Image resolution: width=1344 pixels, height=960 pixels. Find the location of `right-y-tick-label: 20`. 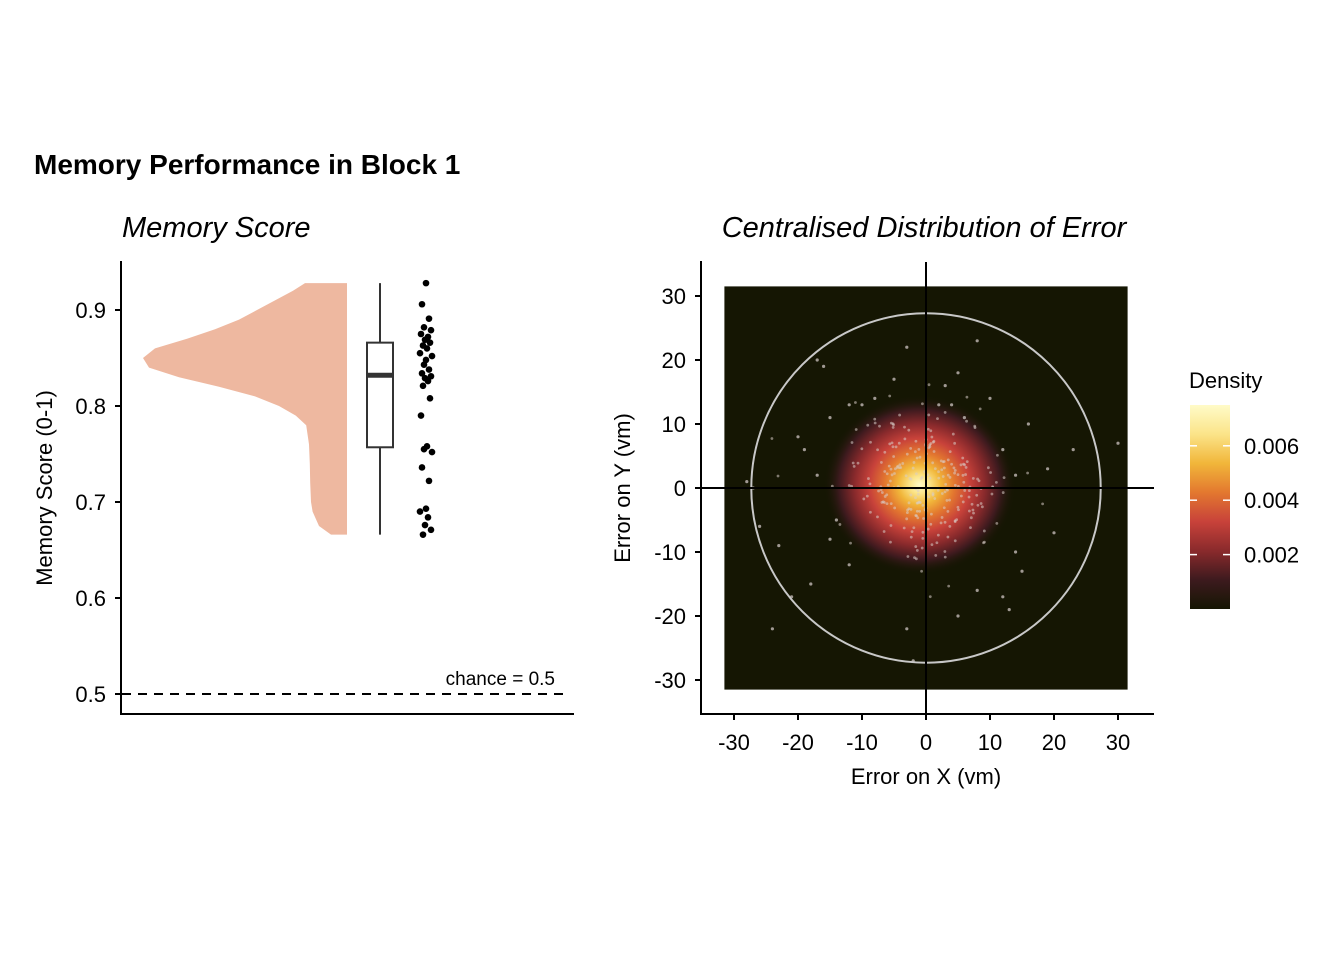

right-y-tick-label: 20 is located at coordinates (674, 360).